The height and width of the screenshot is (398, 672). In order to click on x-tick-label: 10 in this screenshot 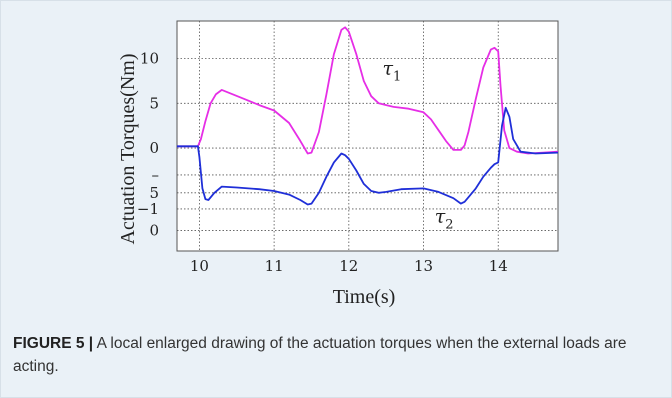, I will do `click(199, 266)`.